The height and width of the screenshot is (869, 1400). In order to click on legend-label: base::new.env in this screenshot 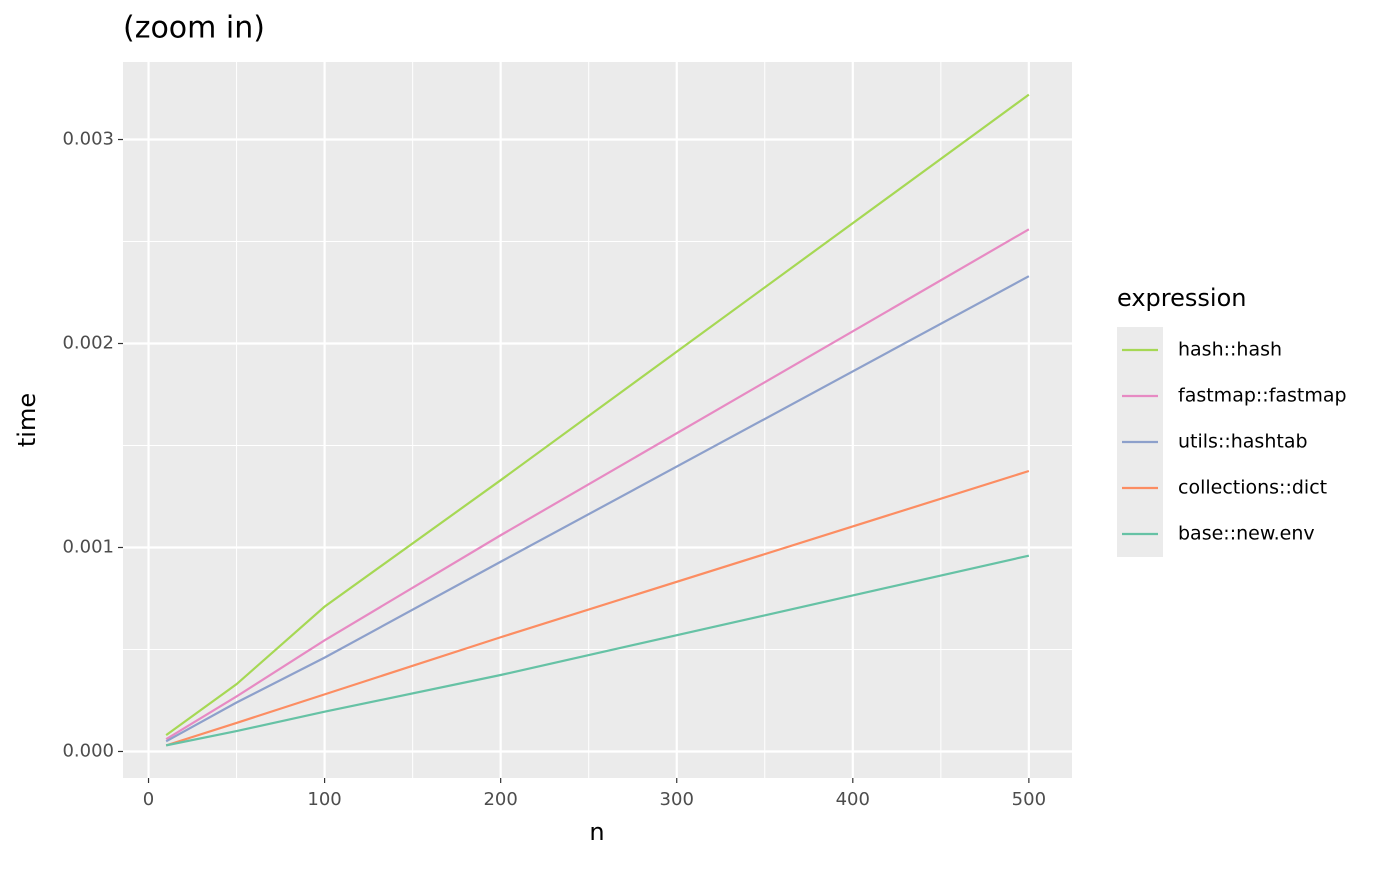, I will do `click(1246, 534)`.